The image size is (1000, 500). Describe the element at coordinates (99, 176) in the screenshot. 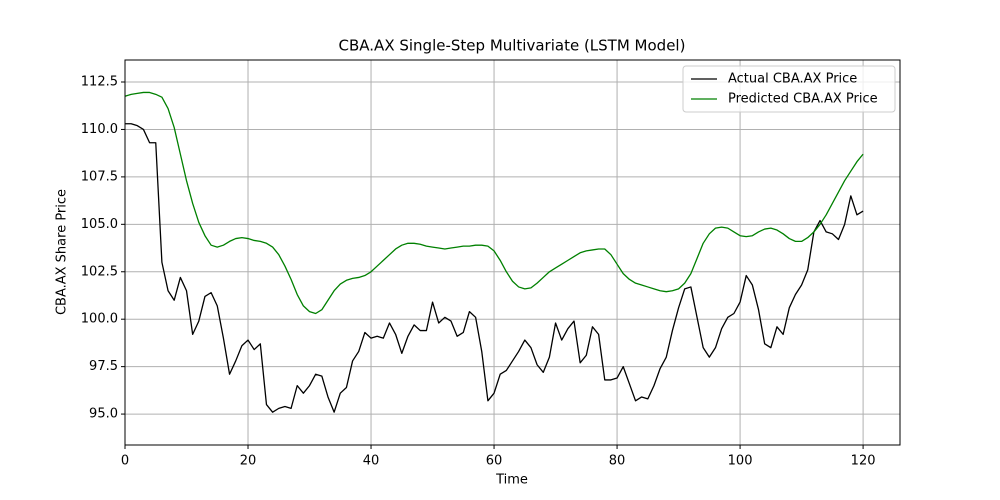

I see `y-tick-label: 107.5` at that location.